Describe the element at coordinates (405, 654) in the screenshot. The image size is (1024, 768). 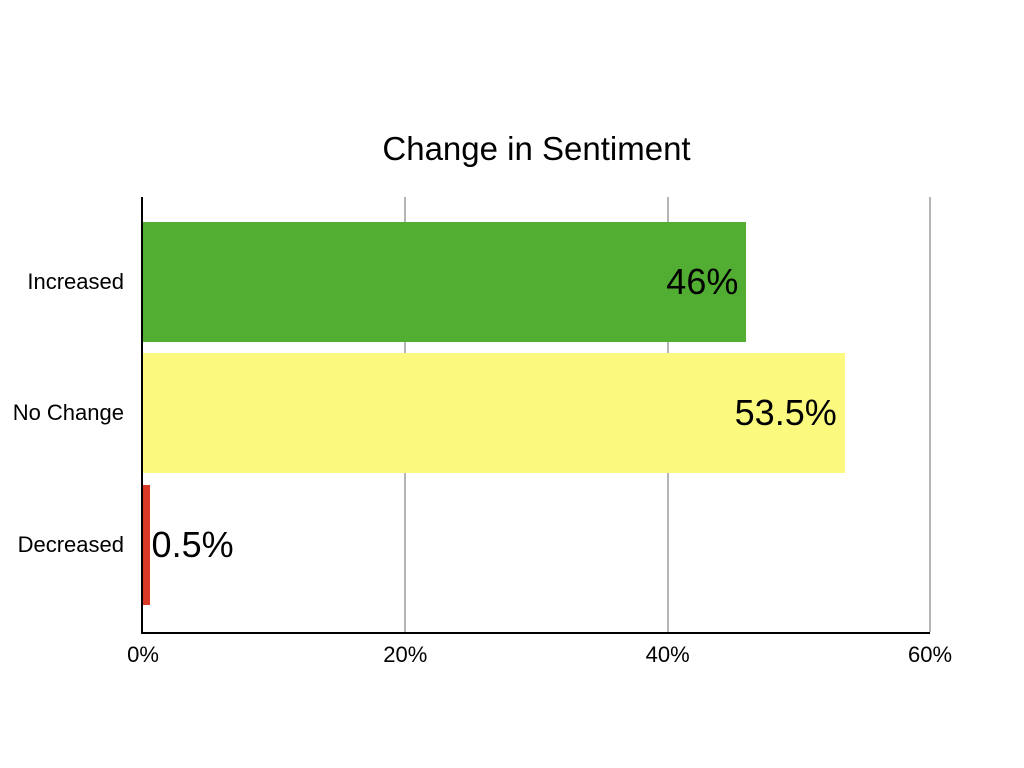
I see `x-tick-label-20: 20%` at that location.